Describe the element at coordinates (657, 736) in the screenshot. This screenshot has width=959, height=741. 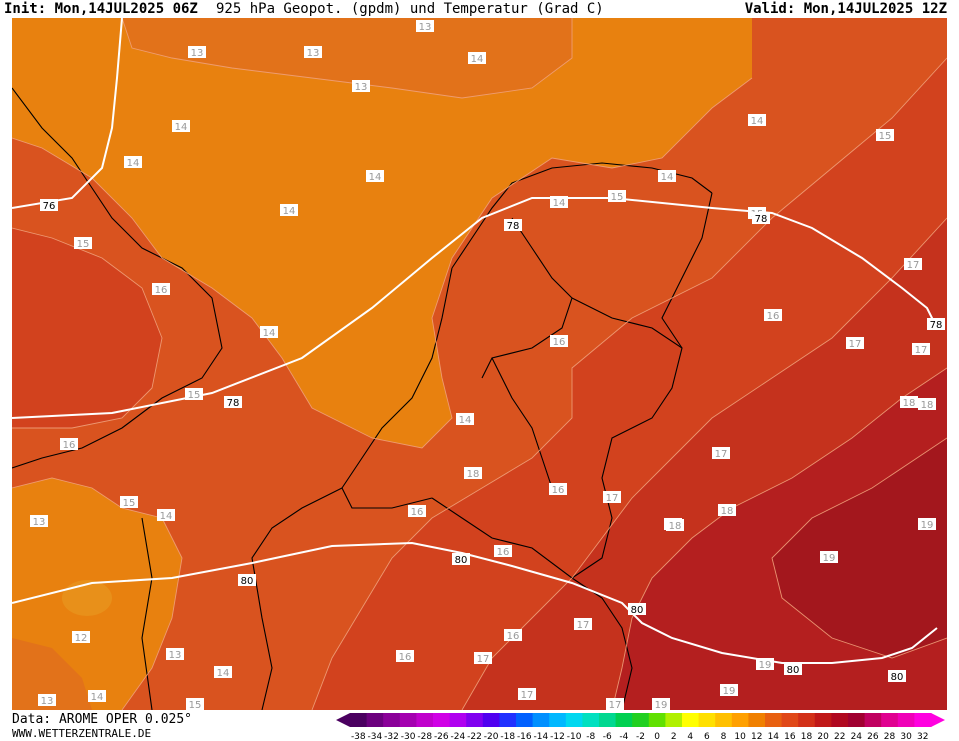
I see `legend-tick-label: 0` at that location.